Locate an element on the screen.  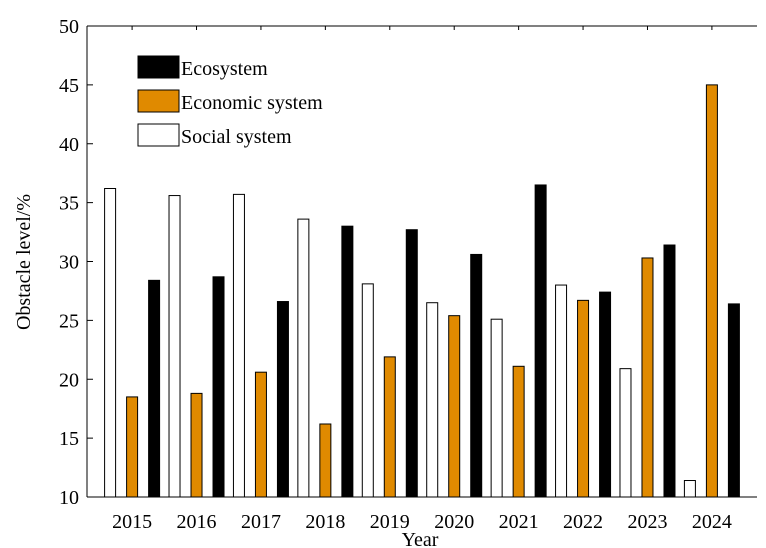
bar-economic-system-2024 is located at coordinates (711, 291).